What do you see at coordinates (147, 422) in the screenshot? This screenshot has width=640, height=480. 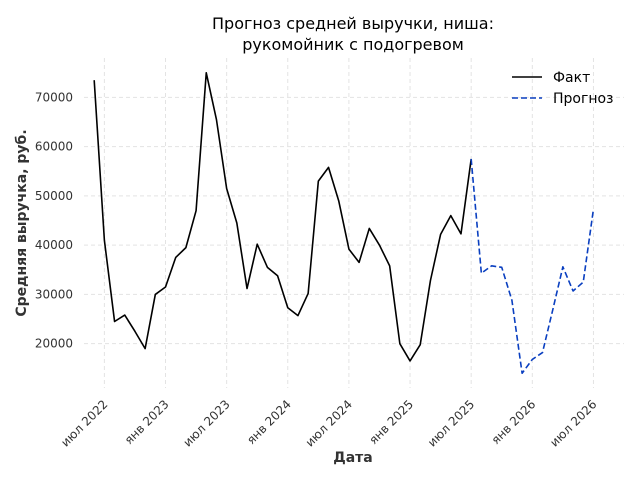 I see `x-tick-label: янв 2023` at bounding box center [147, 422].